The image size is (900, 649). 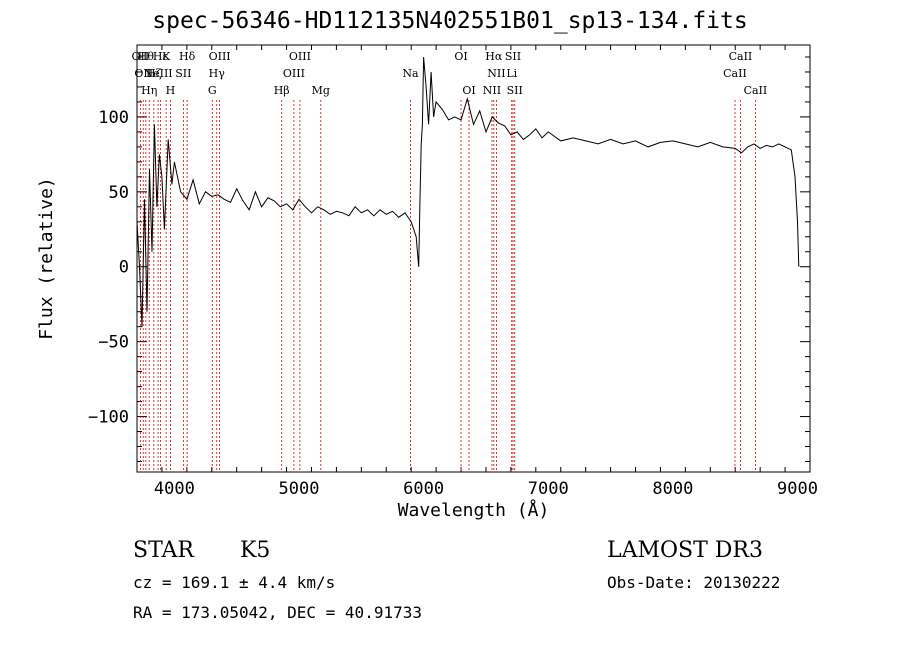 I want to click on line-marker-label: NeIII, so click(x=157, y=73).